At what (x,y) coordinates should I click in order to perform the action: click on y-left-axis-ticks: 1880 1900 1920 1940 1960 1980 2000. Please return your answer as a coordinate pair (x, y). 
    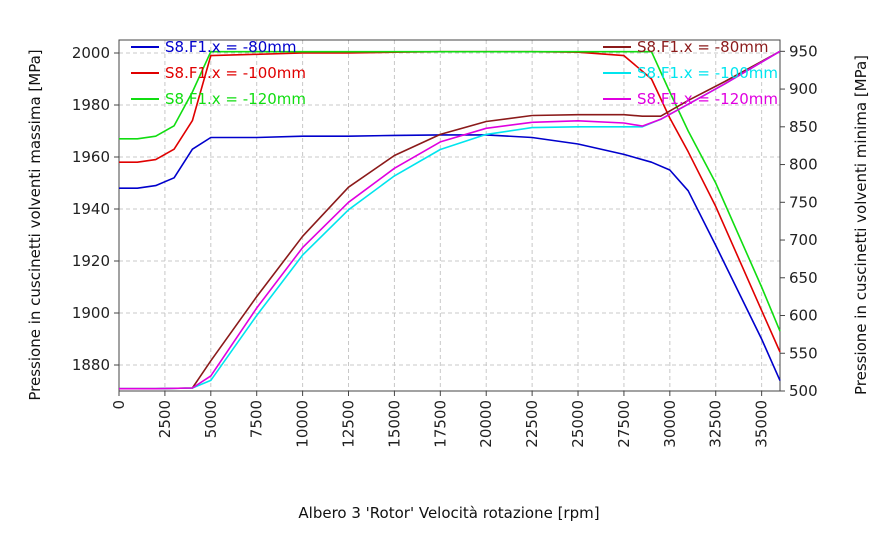
    Looking at the image, I should click on (95, 209).